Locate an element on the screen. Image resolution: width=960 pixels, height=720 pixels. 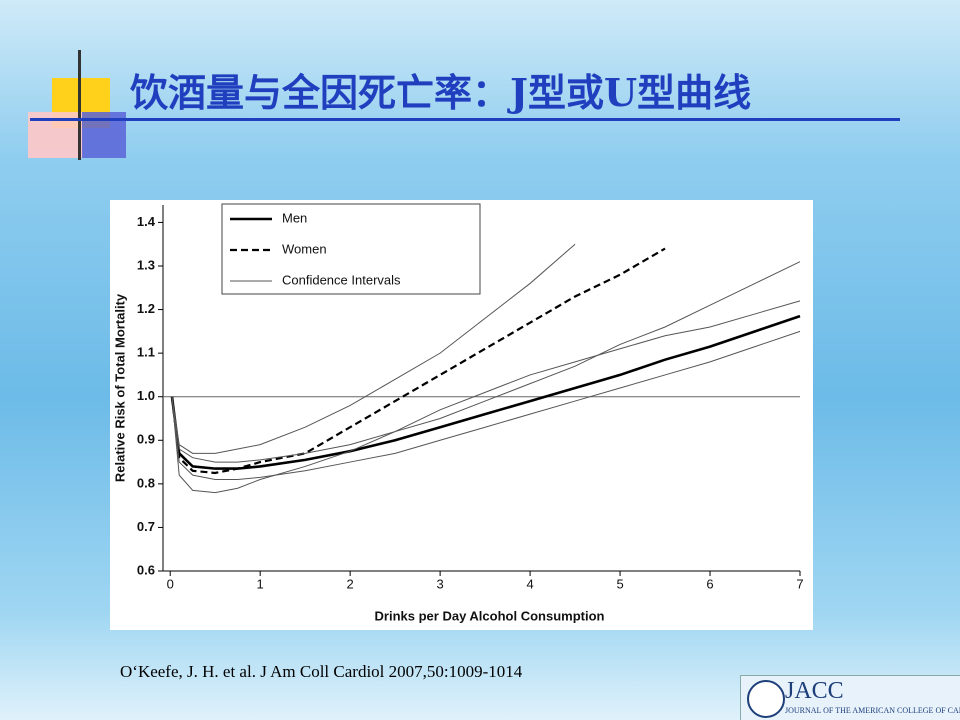
legend-label: Confidence Intervals is located at coordinates (341, 279).